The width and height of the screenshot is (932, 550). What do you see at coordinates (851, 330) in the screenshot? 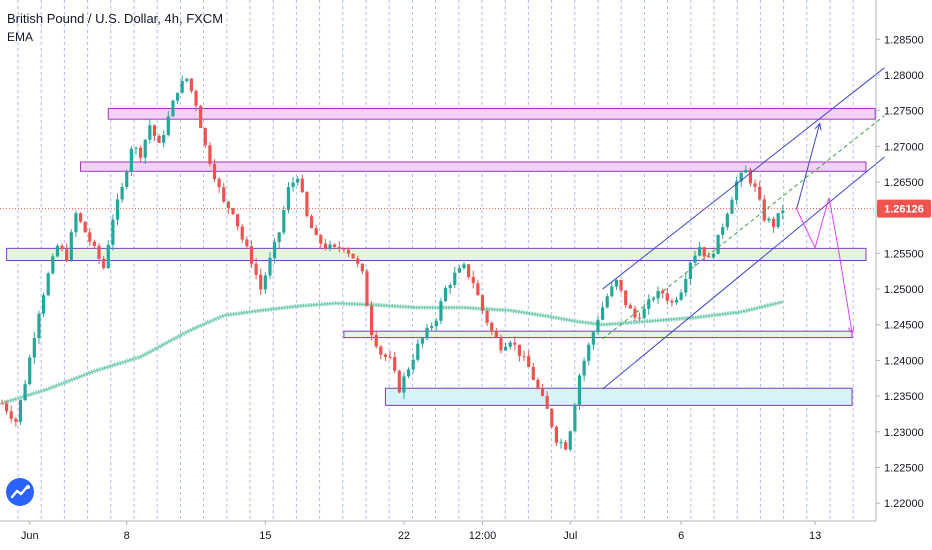
I see `projection-down-arrow-arrowhead` at bounding box center [851, 330].